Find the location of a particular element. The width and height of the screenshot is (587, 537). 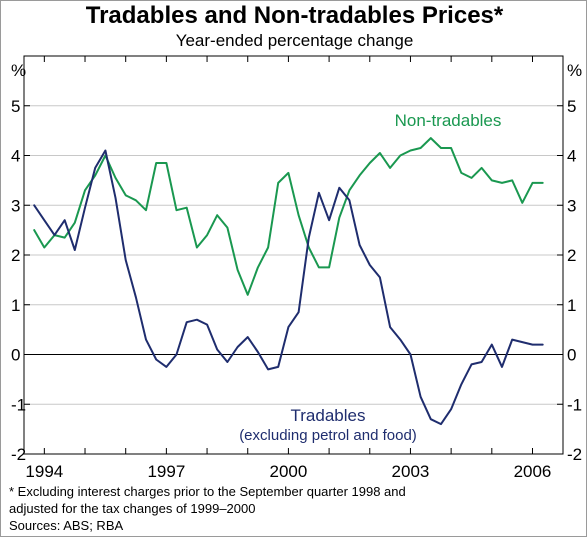

y-tick-label-left: -1 is located at coordinates (18, 404).